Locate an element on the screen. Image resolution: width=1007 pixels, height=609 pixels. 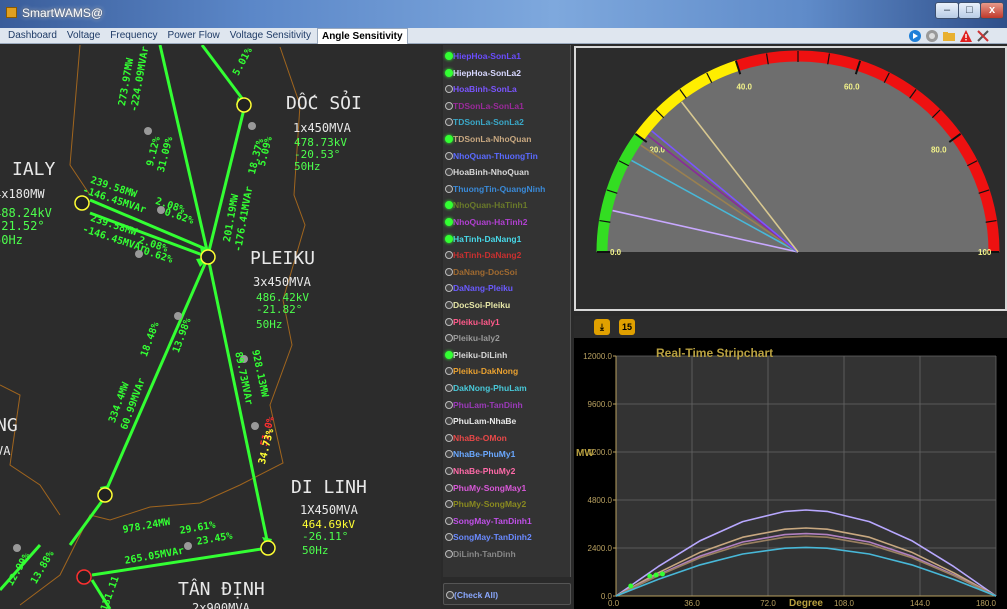
export-icon: ⤓ is located at coordinates (602, 327).